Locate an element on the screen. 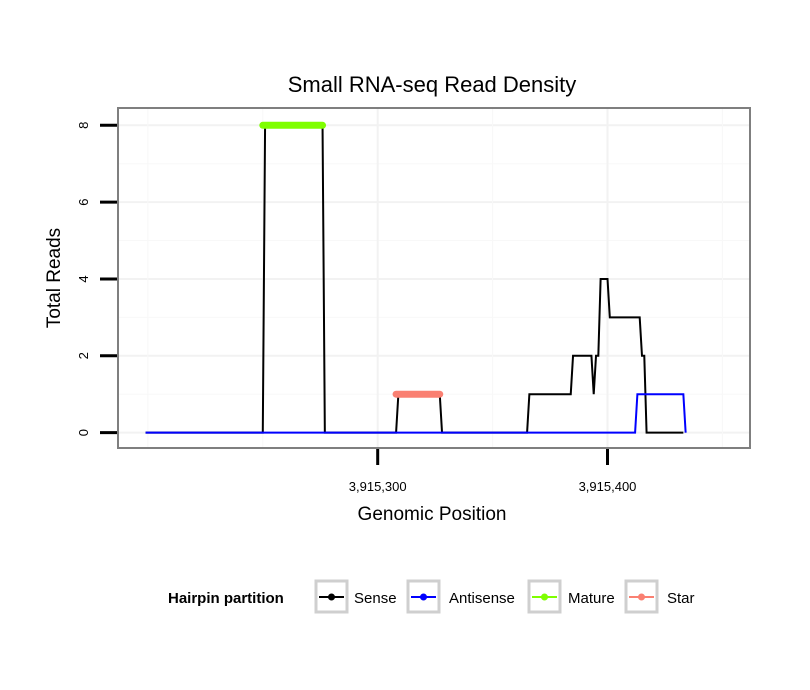  y-tick-label: 8 is located at coordinates (83, 125).